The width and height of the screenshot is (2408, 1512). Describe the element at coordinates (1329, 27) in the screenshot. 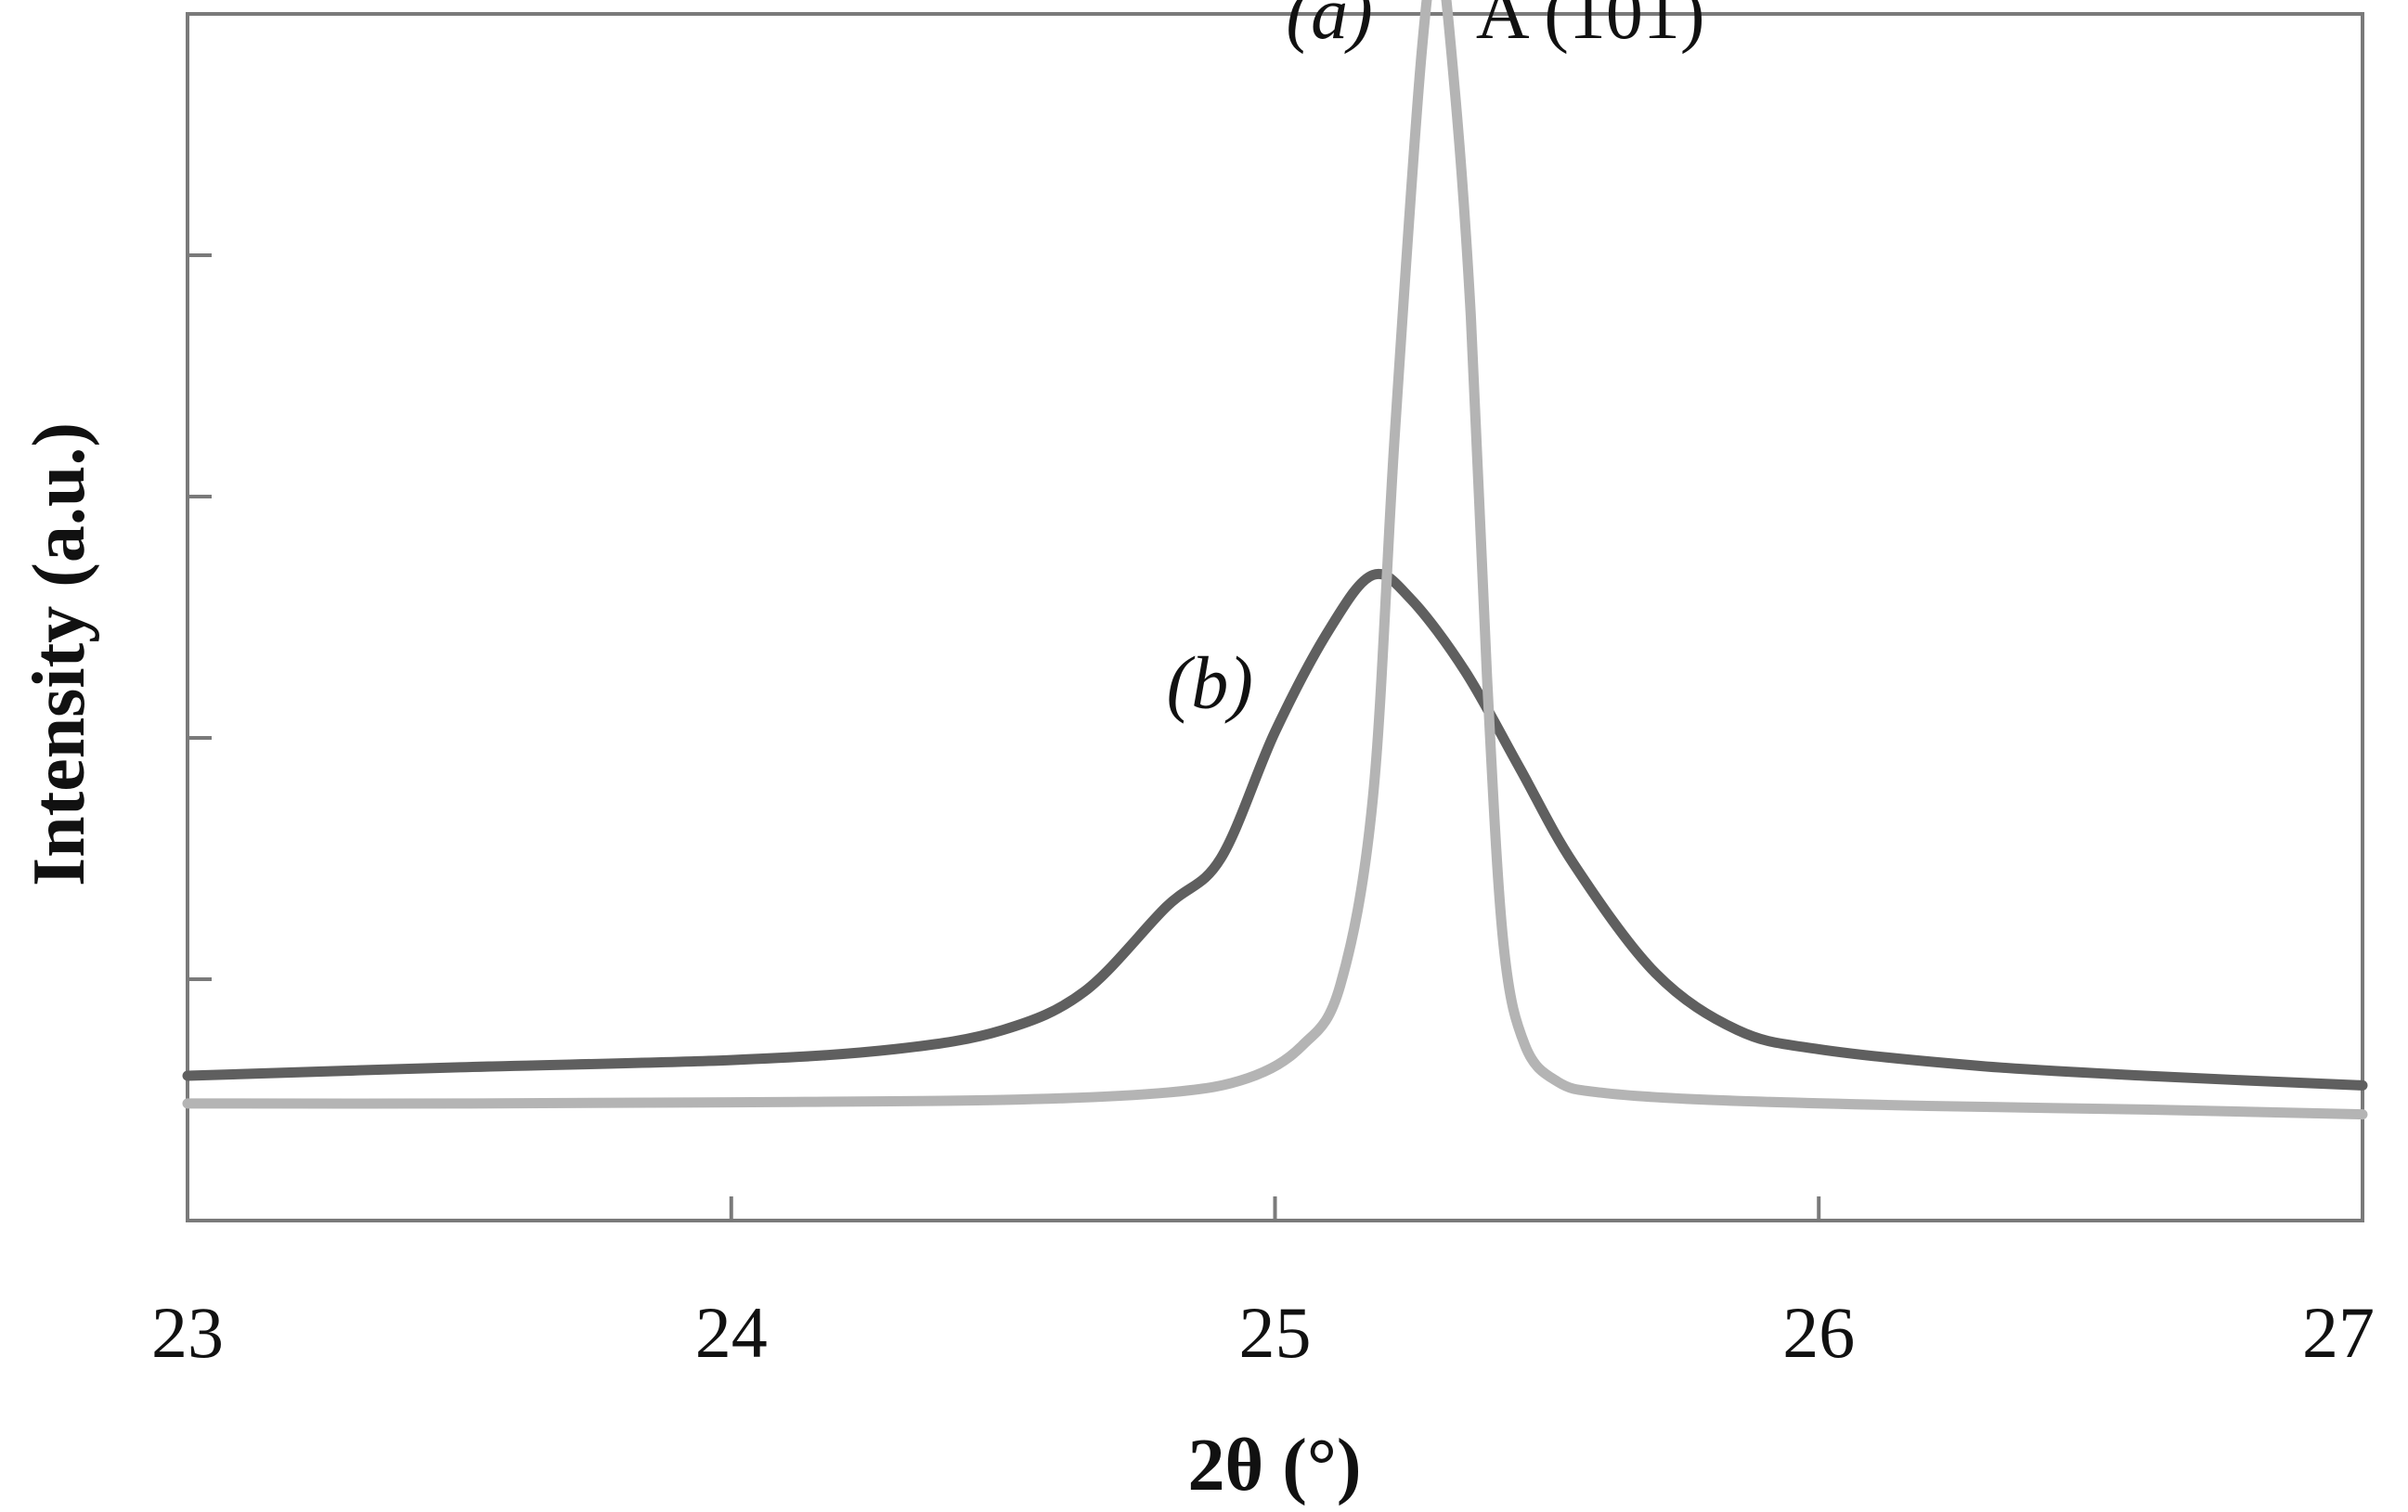

I see `annotation-label: (a)` at that location.